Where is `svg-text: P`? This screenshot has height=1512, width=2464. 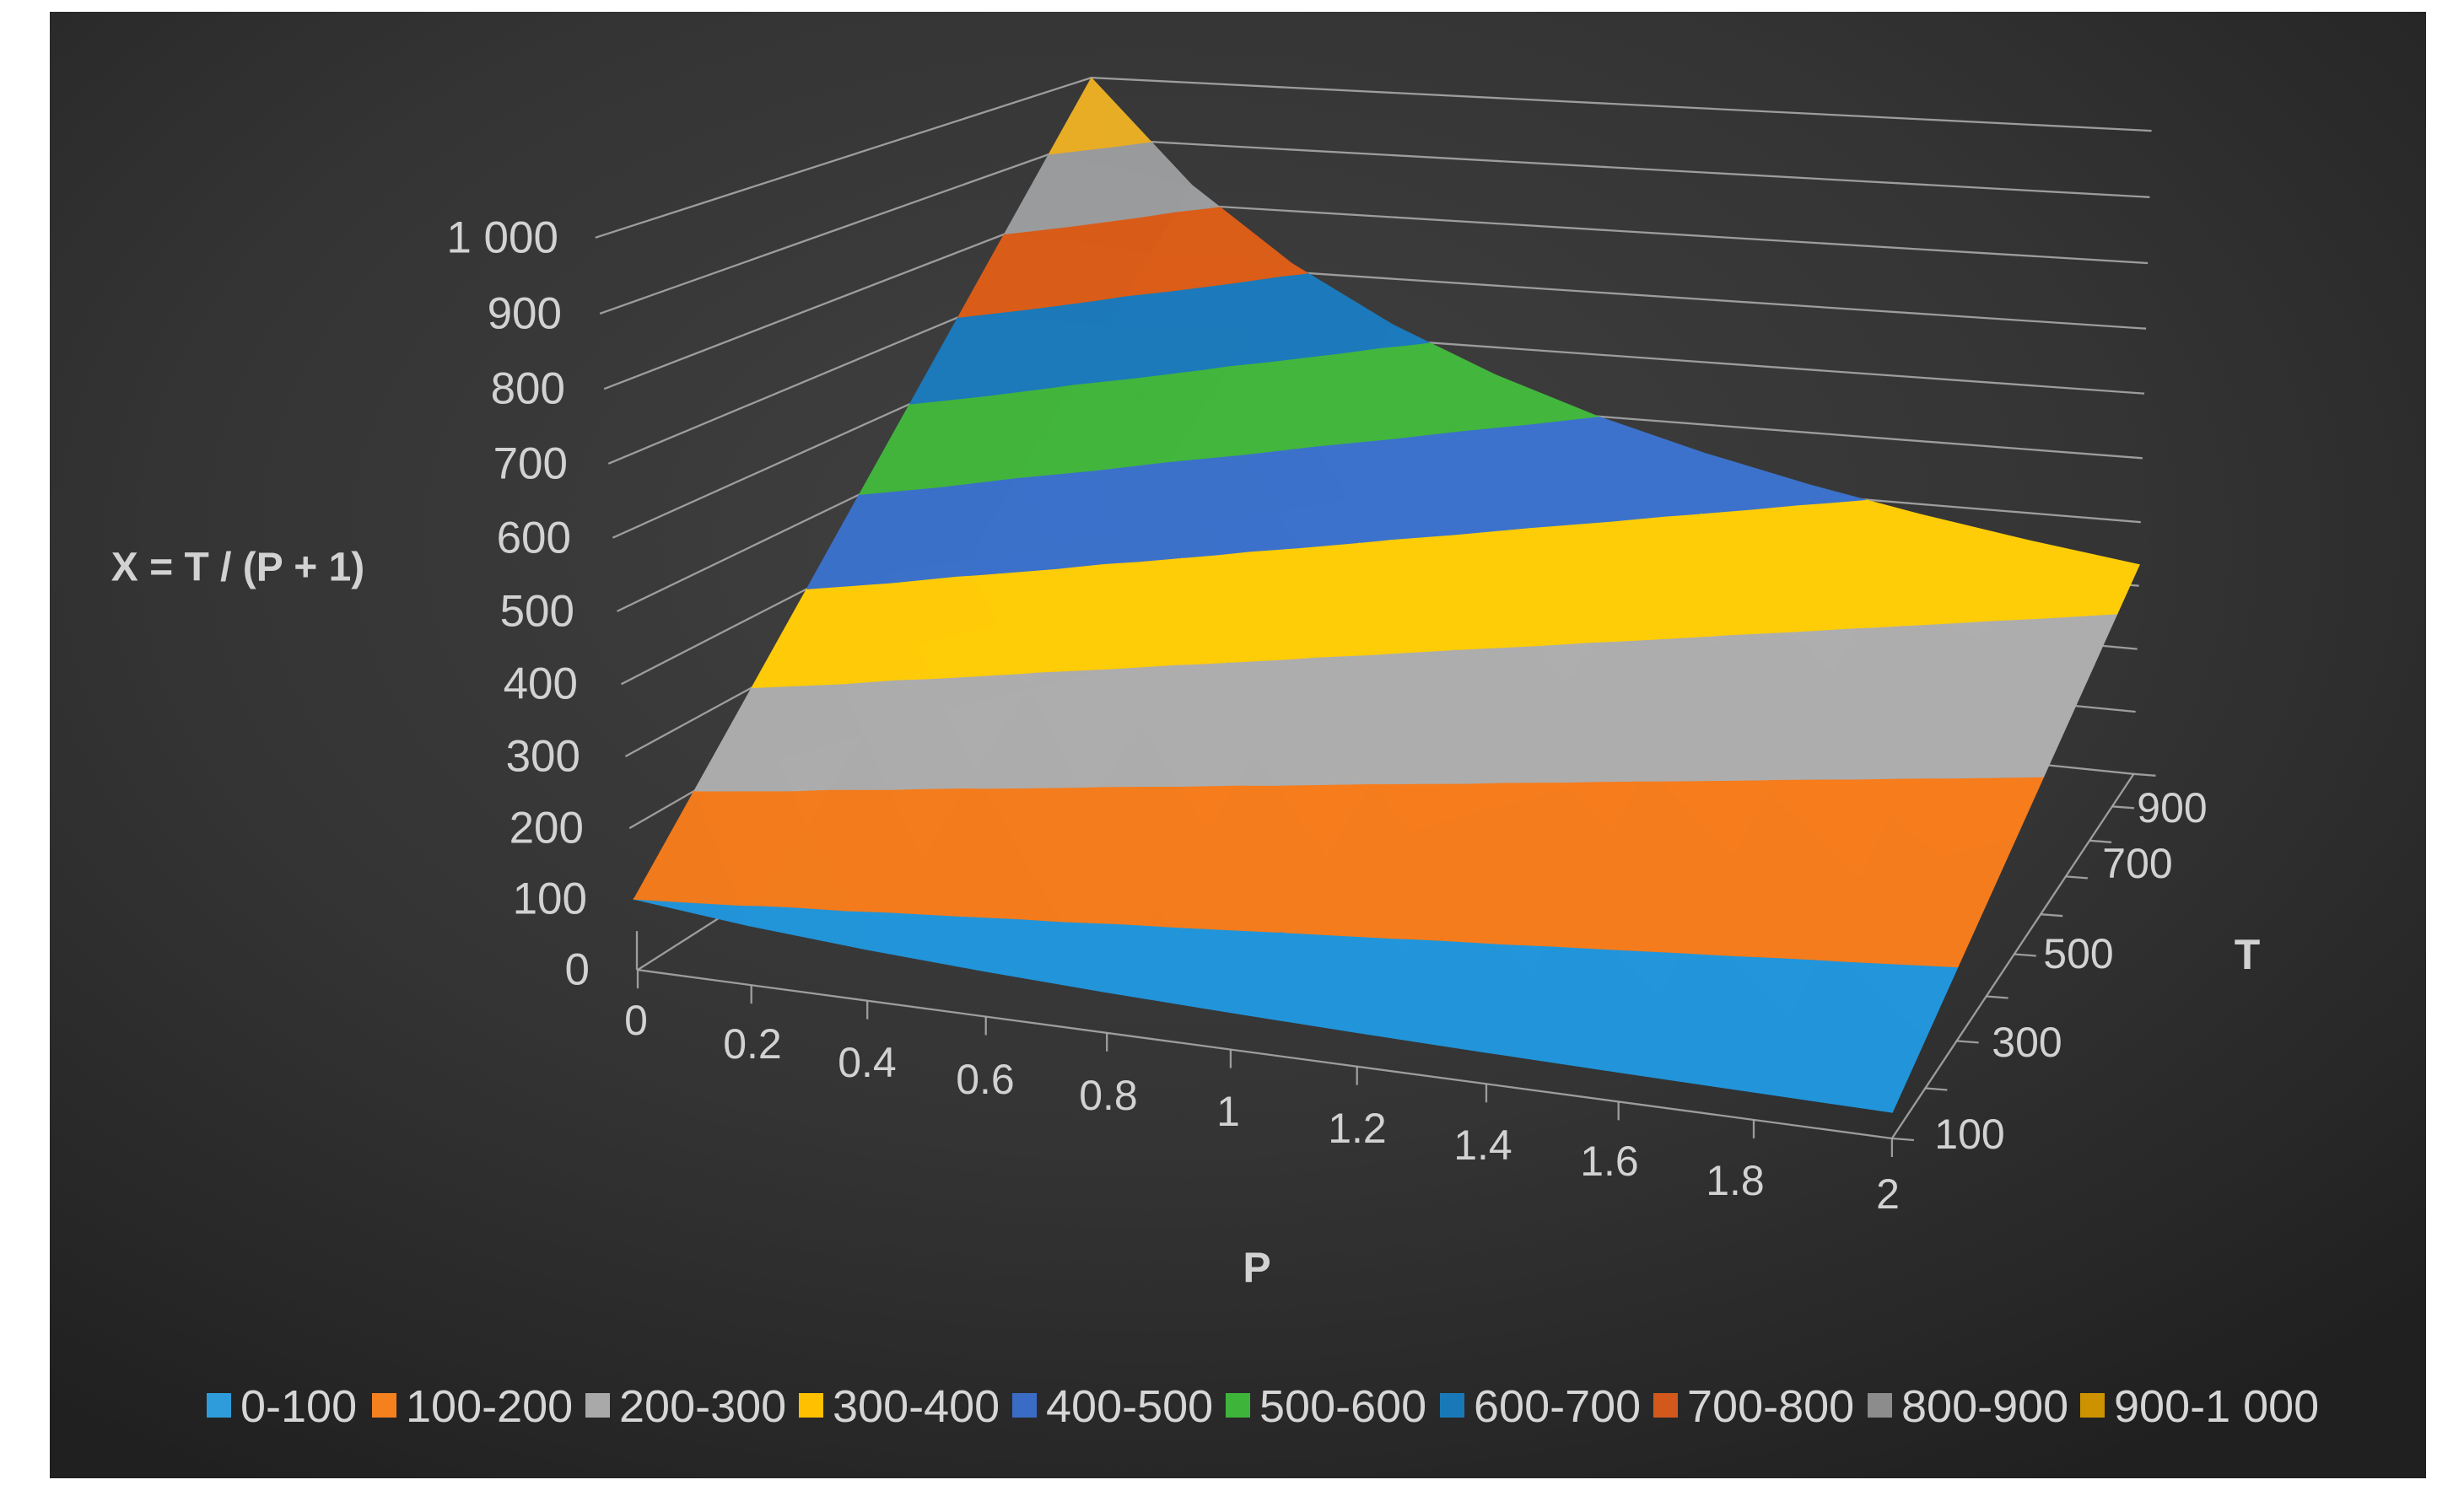 svg-text: P is located at coordinates (1257, 1267).